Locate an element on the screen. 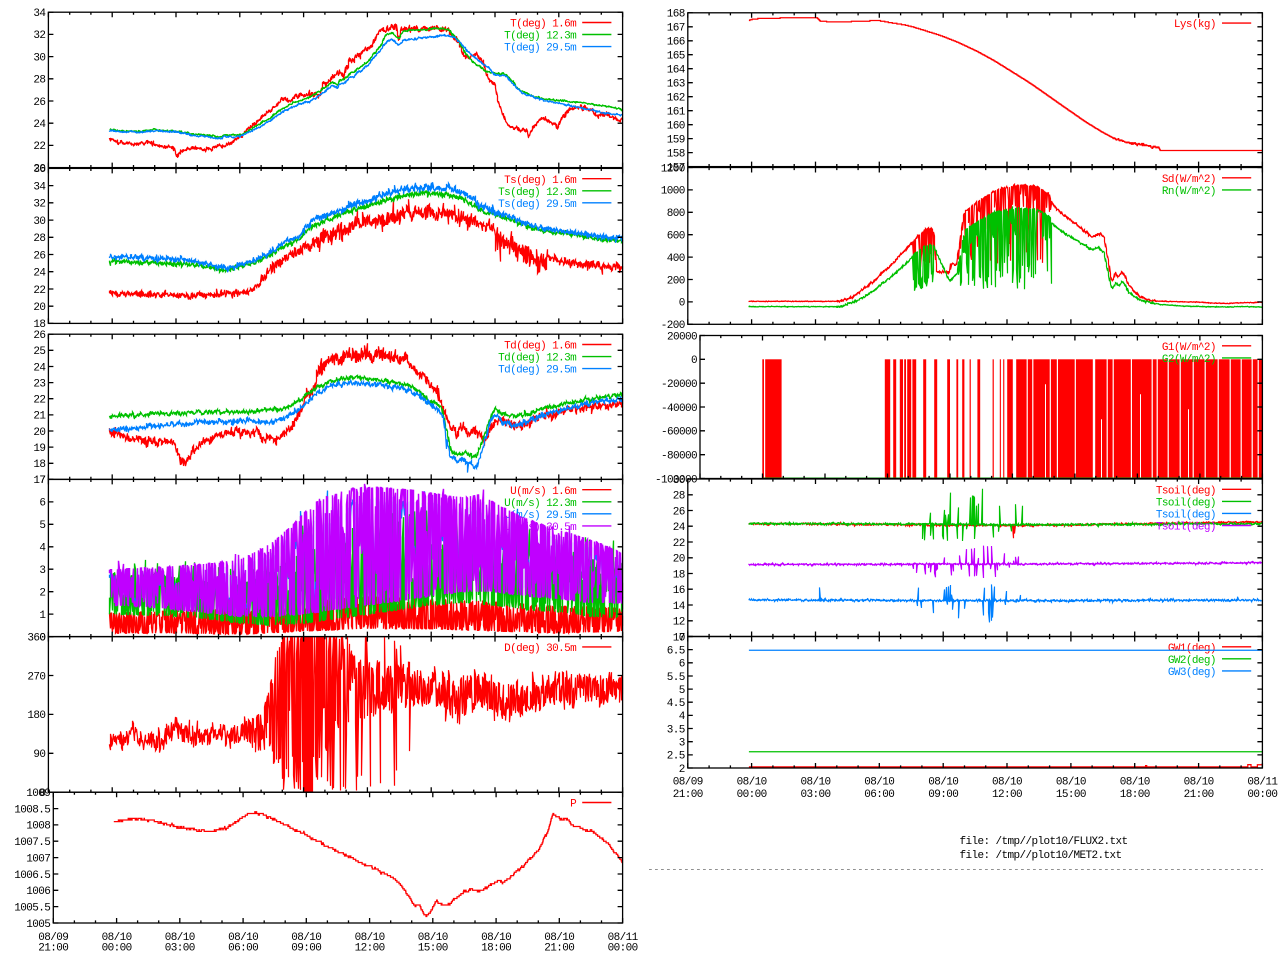  svg-text: 270 is located at coordinates (36, 677).